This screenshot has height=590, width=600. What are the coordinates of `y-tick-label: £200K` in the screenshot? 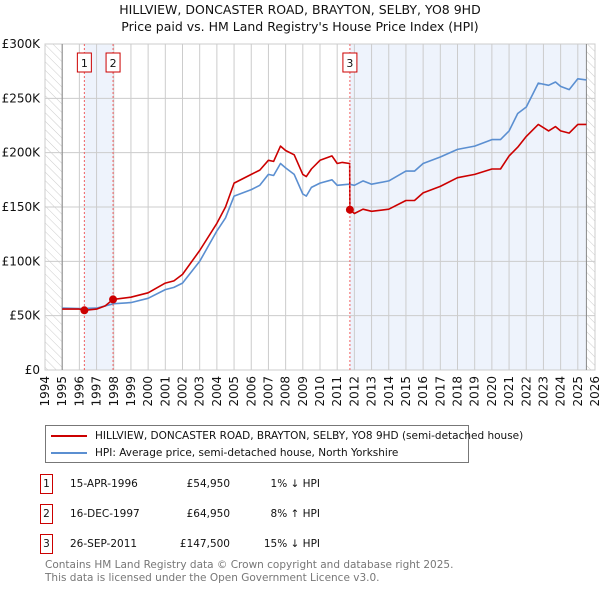 It's located at (22, 153).